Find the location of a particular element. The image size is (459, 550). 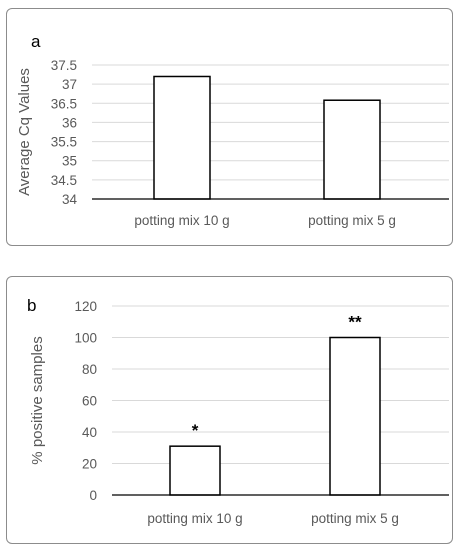

y-tick-label: 20 is located at coordinates (89, 464).